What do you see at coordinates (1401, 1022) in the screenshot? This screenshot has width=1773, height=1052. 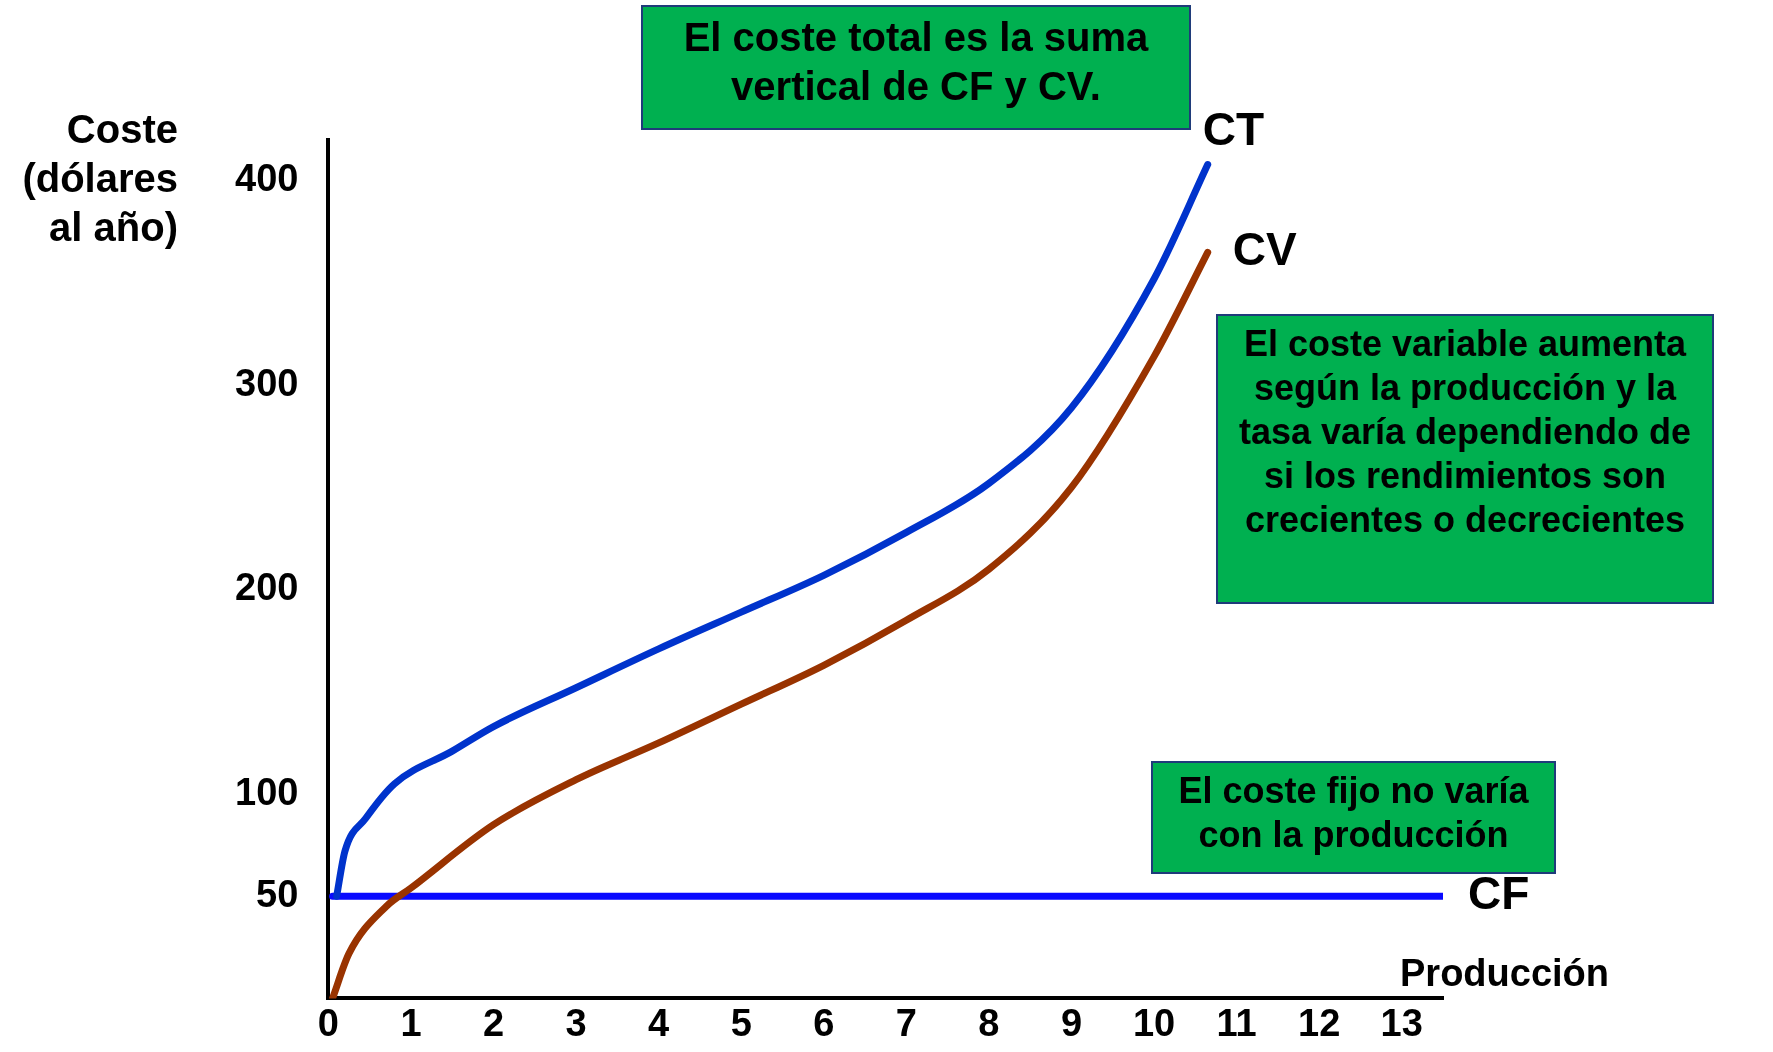 I see `x-tick-label: 13` at bounding box center [1401, 1022].